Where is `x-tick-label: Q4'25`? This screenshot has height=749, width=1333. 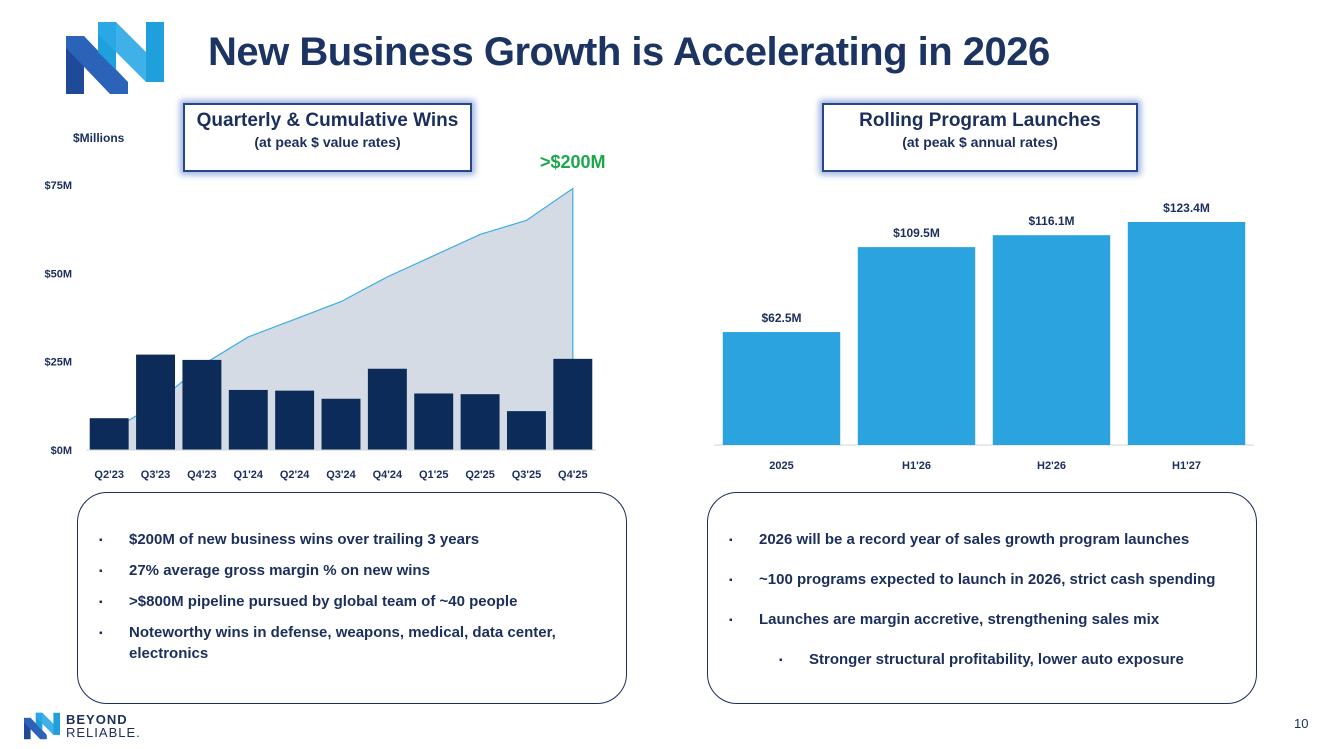
x-tick-label: Q4'25 is located at coordinates (573, 475).